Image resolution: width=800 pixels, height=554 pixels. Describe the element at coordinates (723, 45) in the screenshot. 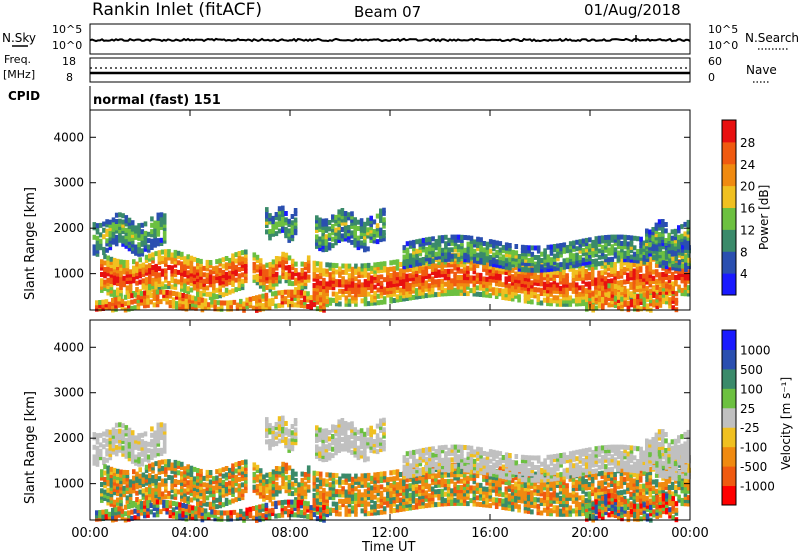

I see `nsearch-tick-bottom: 10^0` at that location.